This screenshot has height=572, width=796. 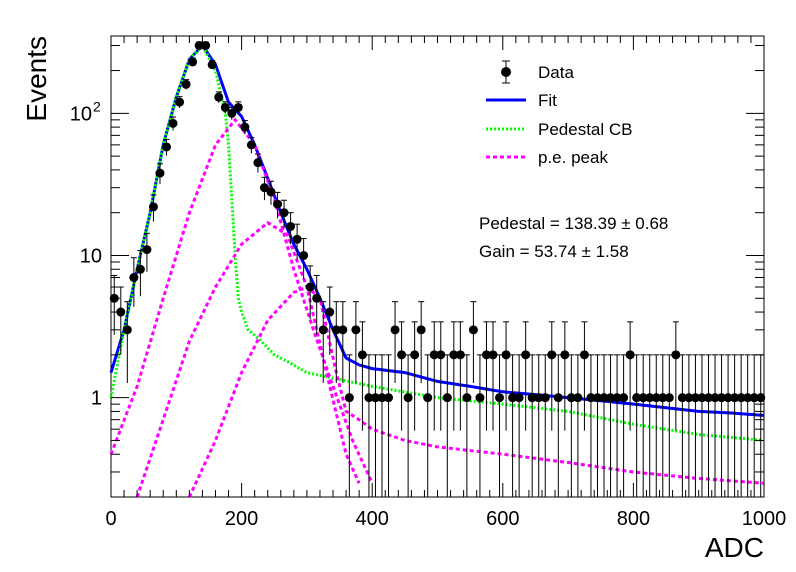 I want to click on legend-label: p.e. peak, so click(x=573, y=157).